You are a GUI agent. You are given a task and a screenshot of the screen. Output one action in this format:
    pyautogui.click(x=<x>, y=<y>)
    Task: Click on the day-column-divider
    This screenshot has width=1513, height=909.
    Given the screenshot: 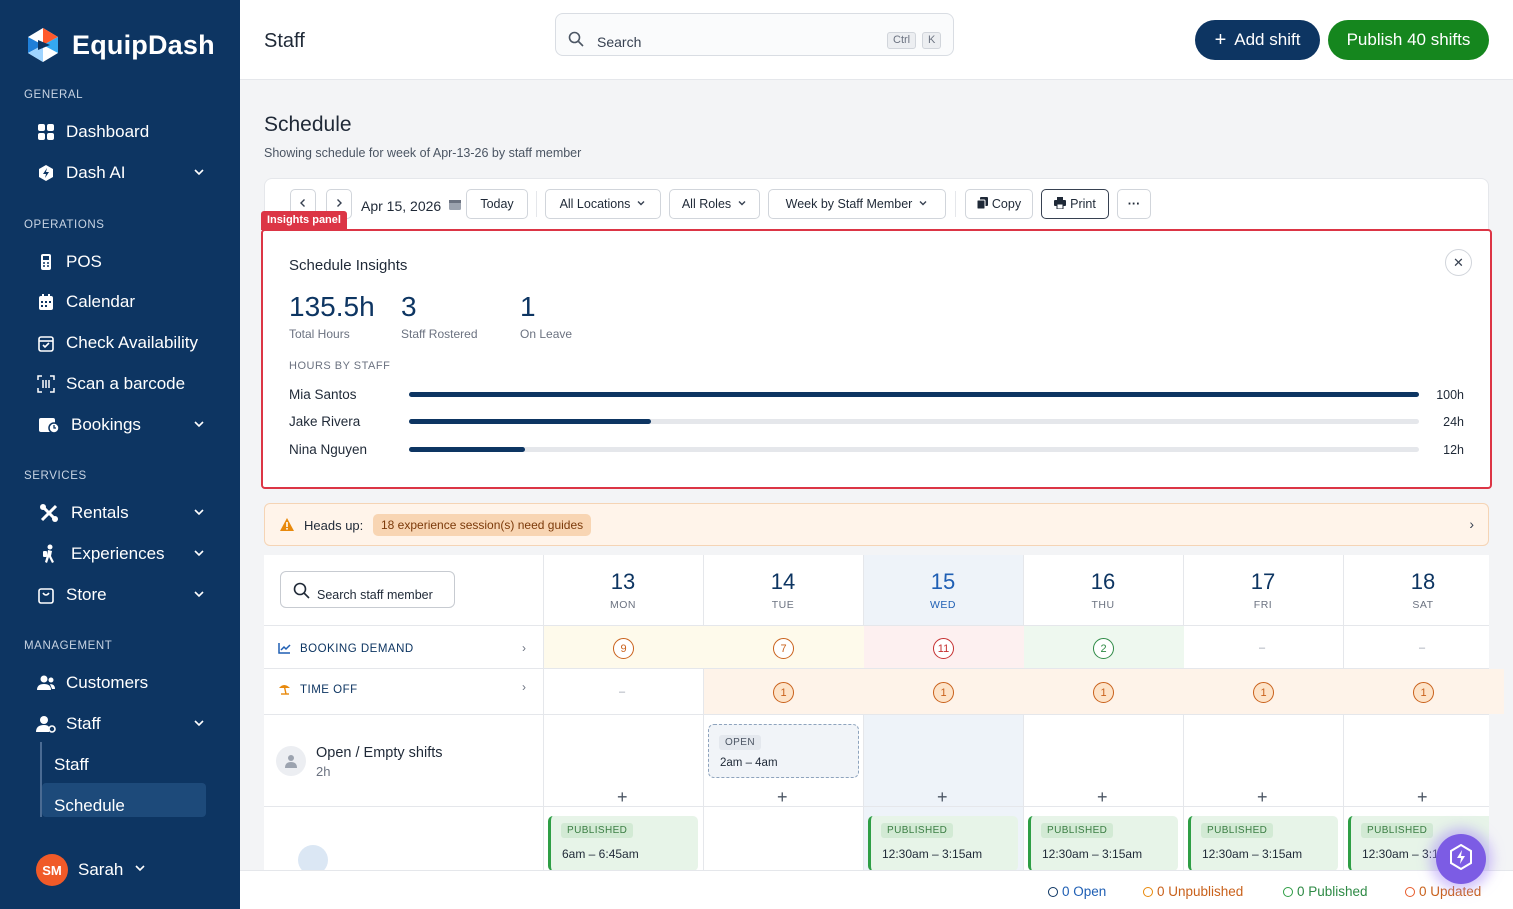 What is the action you would take?
    pyautogui.click(x=703, y=712)
    